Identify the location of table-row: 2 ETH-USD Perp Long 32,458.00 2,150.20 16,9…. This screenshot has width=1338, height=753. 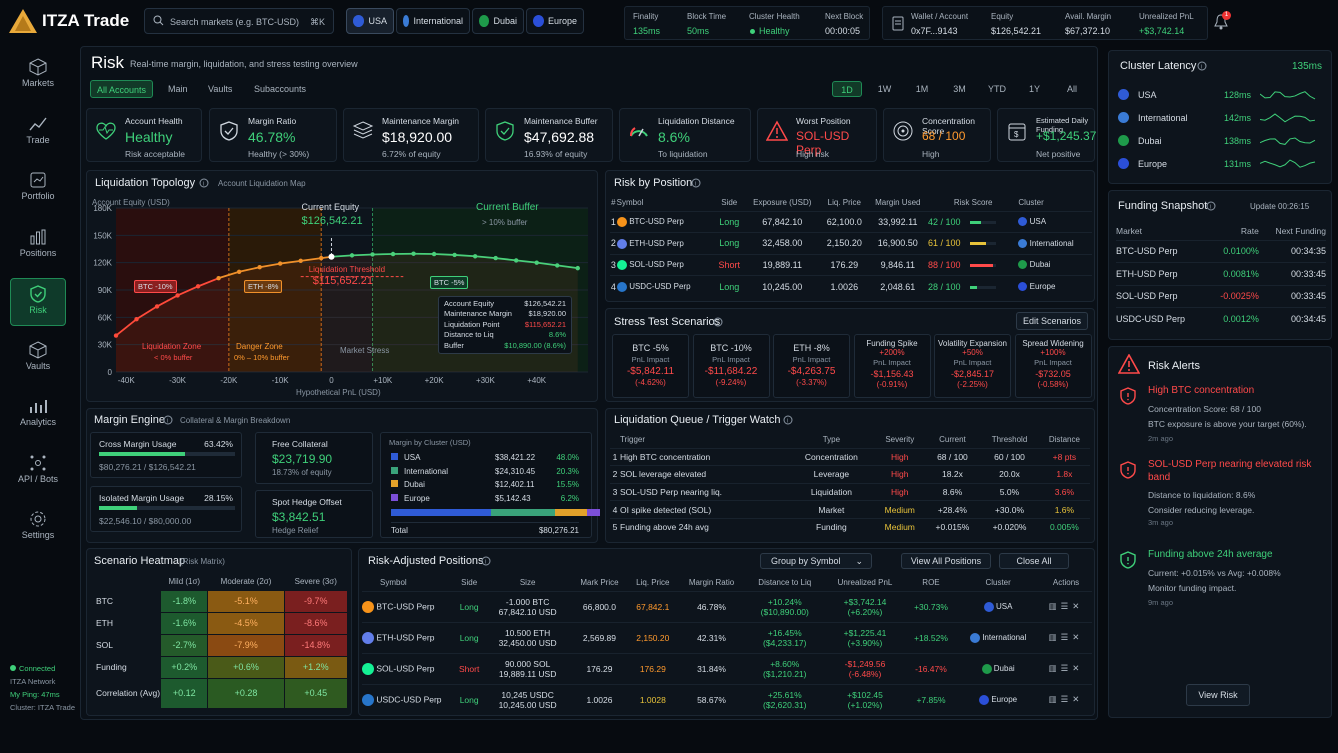
(851, 243).